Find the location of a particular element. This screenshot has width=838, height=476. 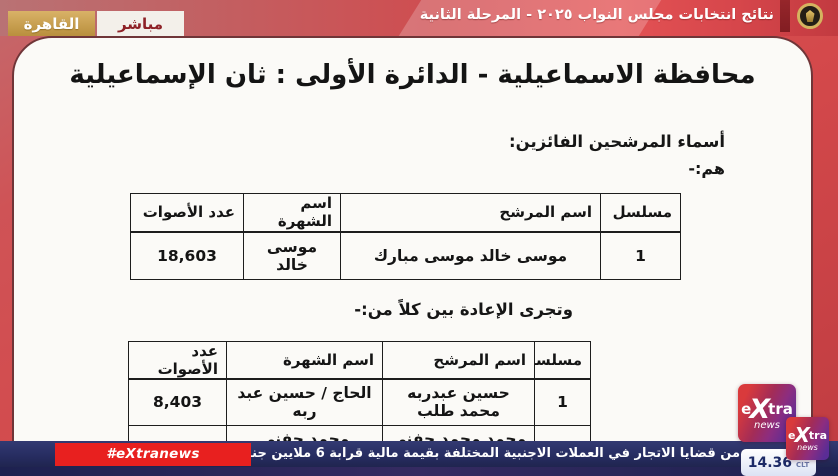

ticker-bottom-strip is located at coordinates (419, 471).